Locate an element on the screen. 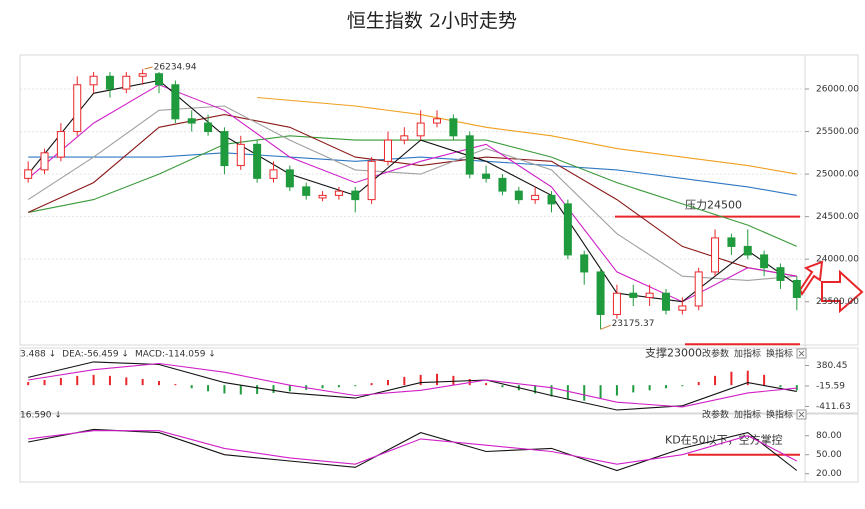 This screenshot has width=865, height=509. indicator-value: DEA:-56.459 ↓ is located at coordinates (95, 355).